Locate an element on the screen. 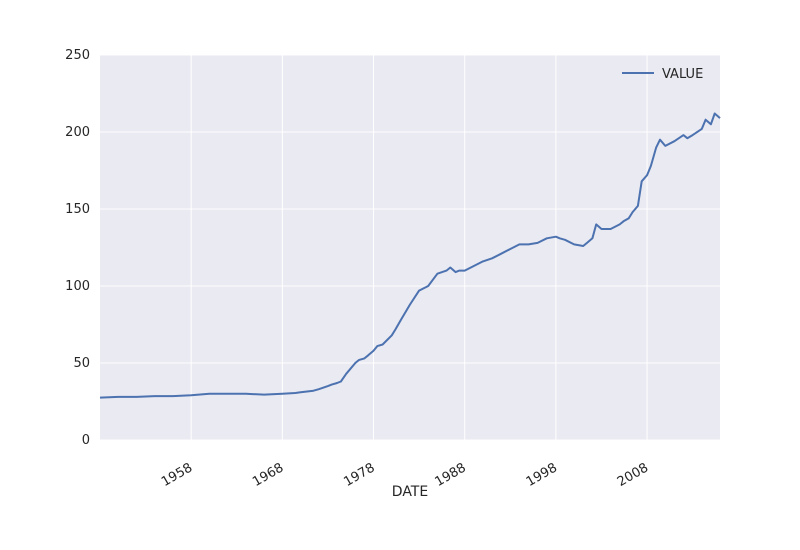 This screenshot has width=800, height=550. y-tick-label: 200 is located at coordinates (77, 132).